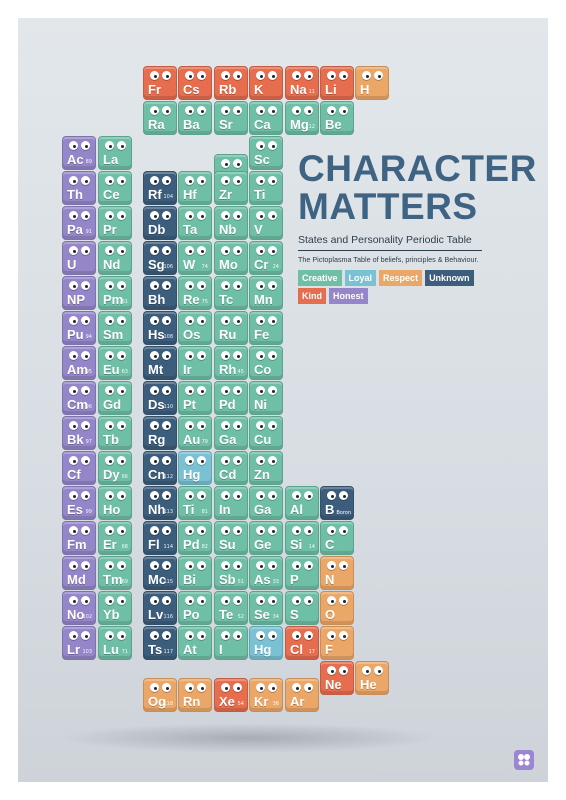 This screenshot has width=566, height=800. I want to click on element-symbol: No, so click(76, 614).